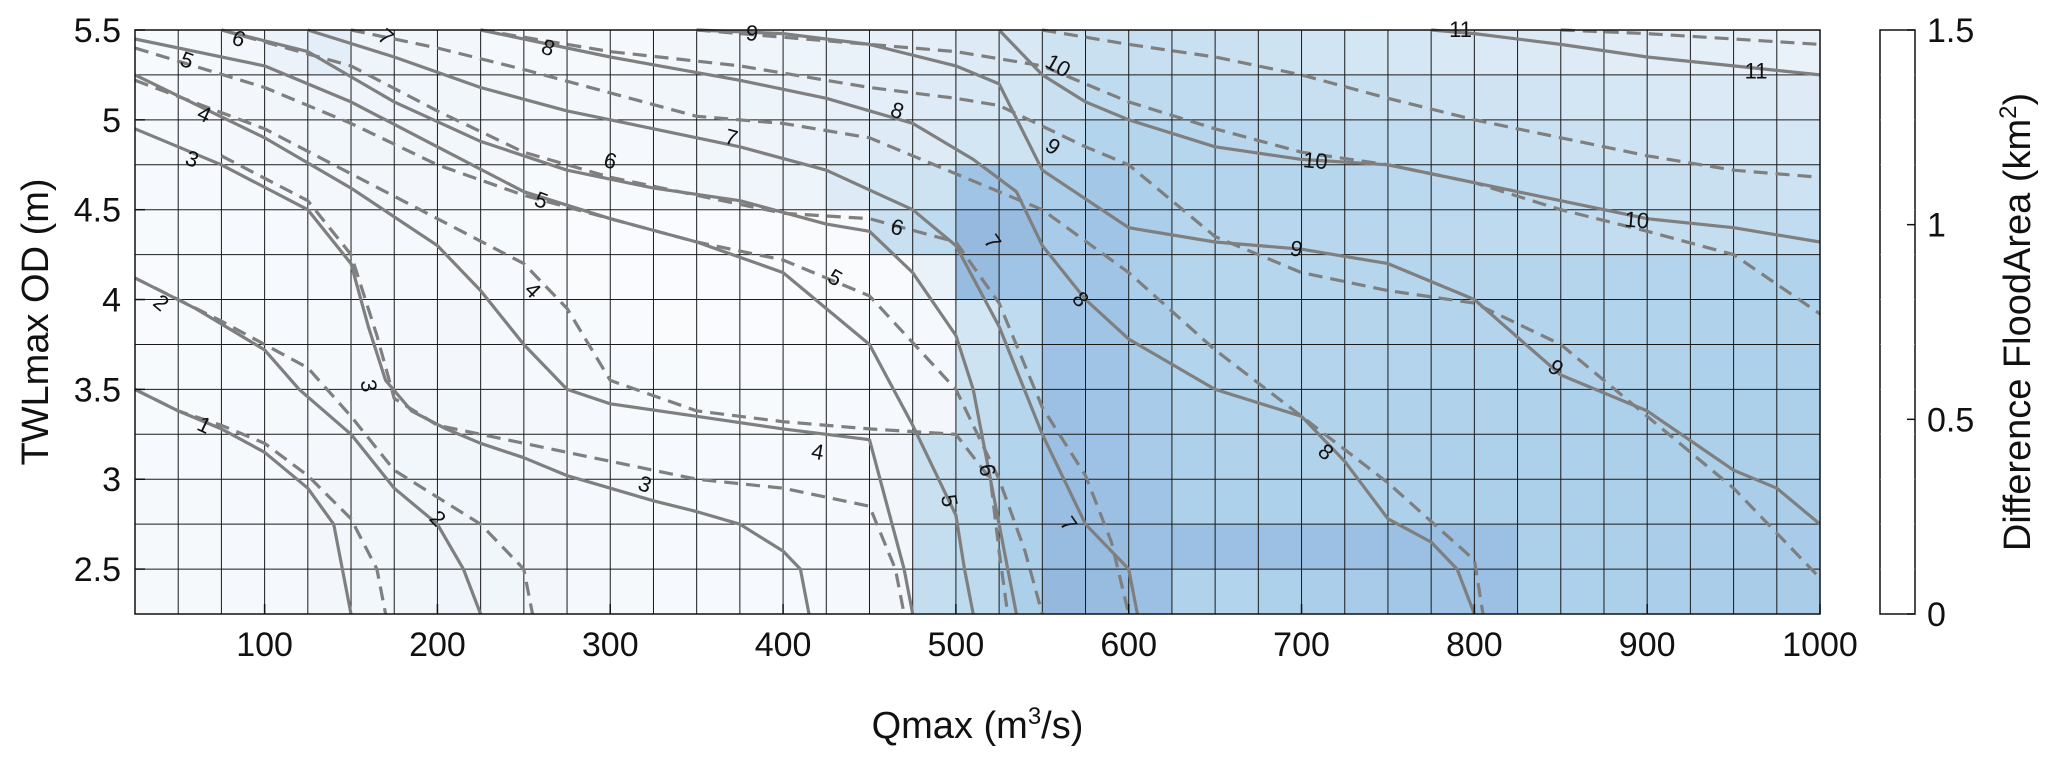 The height and width of the screenshot is (761, 2067). Describe the element at coordinates (1474, 645) in the screenshot. I see `x-tick-label: 800` at that location.